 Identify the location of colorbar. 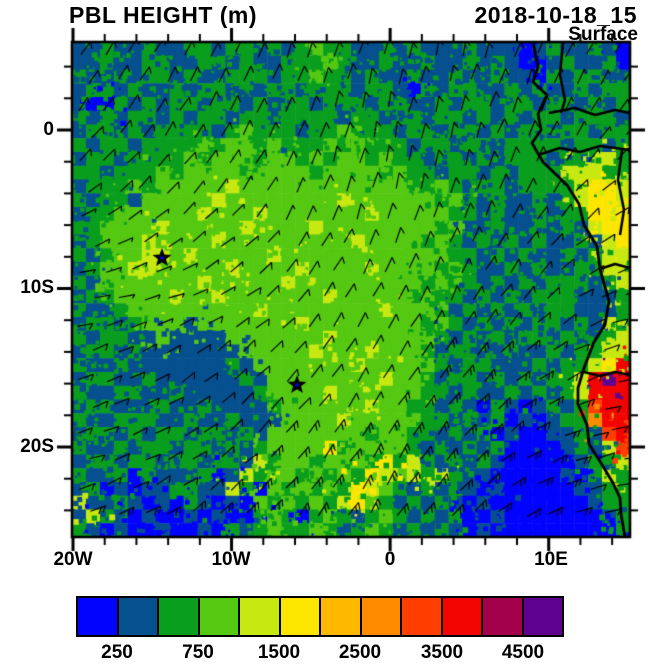
(320, 616).